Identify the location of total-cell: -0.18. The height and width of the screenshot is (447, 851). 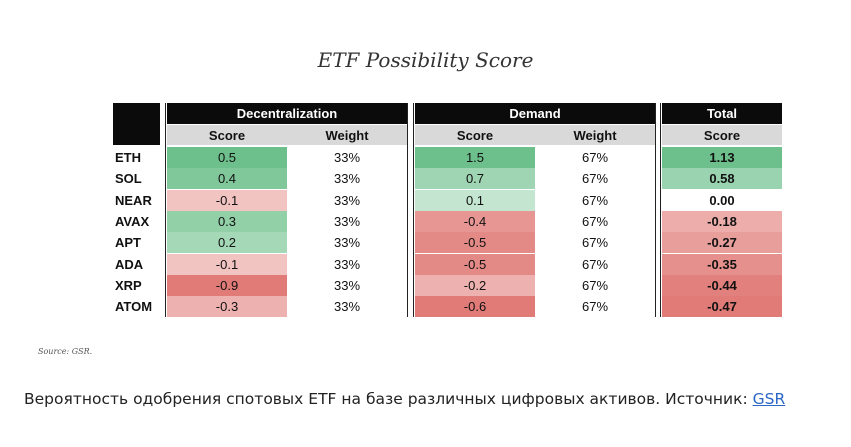
(722, 221).